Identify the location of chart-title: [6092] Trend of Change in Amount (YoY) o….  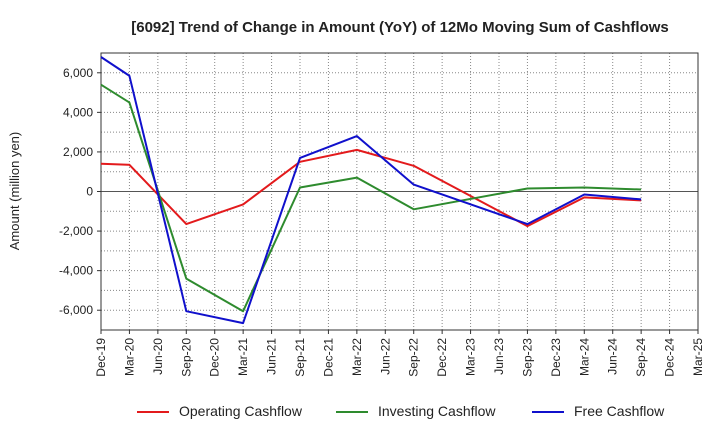
(400, 27).